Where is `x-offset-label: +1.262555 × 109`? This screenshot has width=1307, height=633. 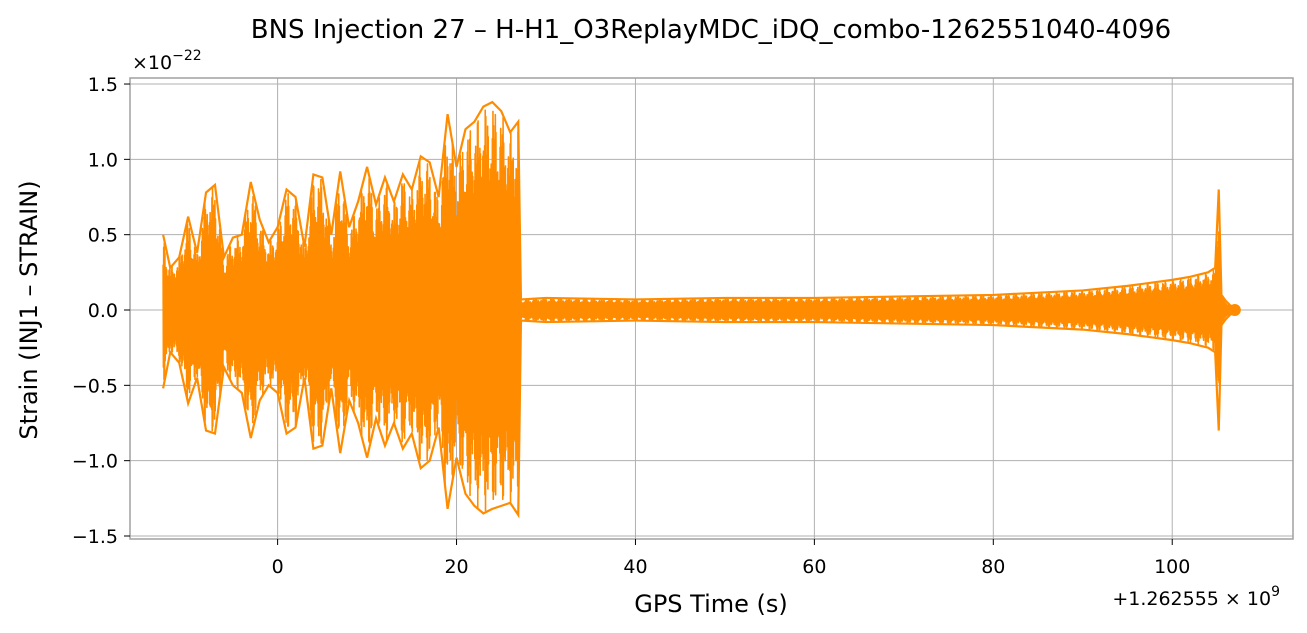 x-offset-label: +1.262555 × 109 is located at coordinates (1196, 597).